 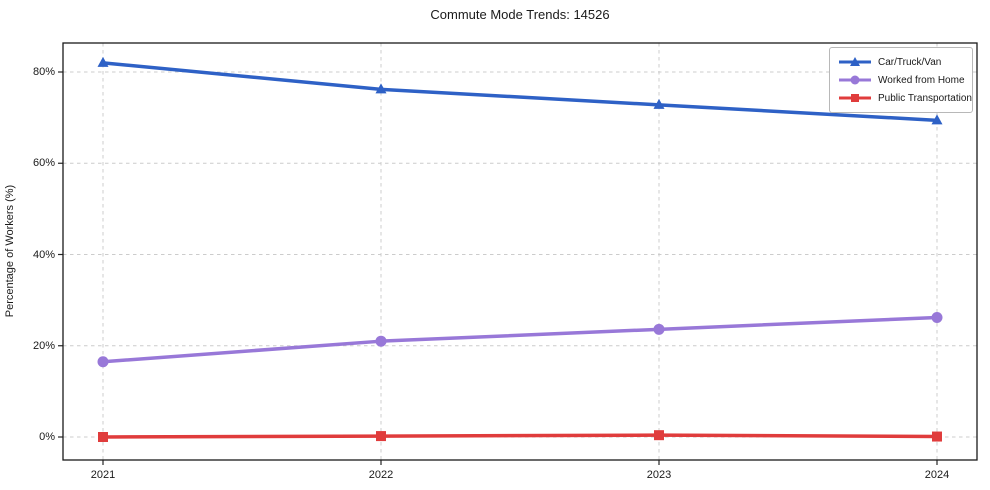 What do you see at coordinates (381, 475) in the screenshot?
I see `x-tick-label: 2022` at bounding box center [381, 475].